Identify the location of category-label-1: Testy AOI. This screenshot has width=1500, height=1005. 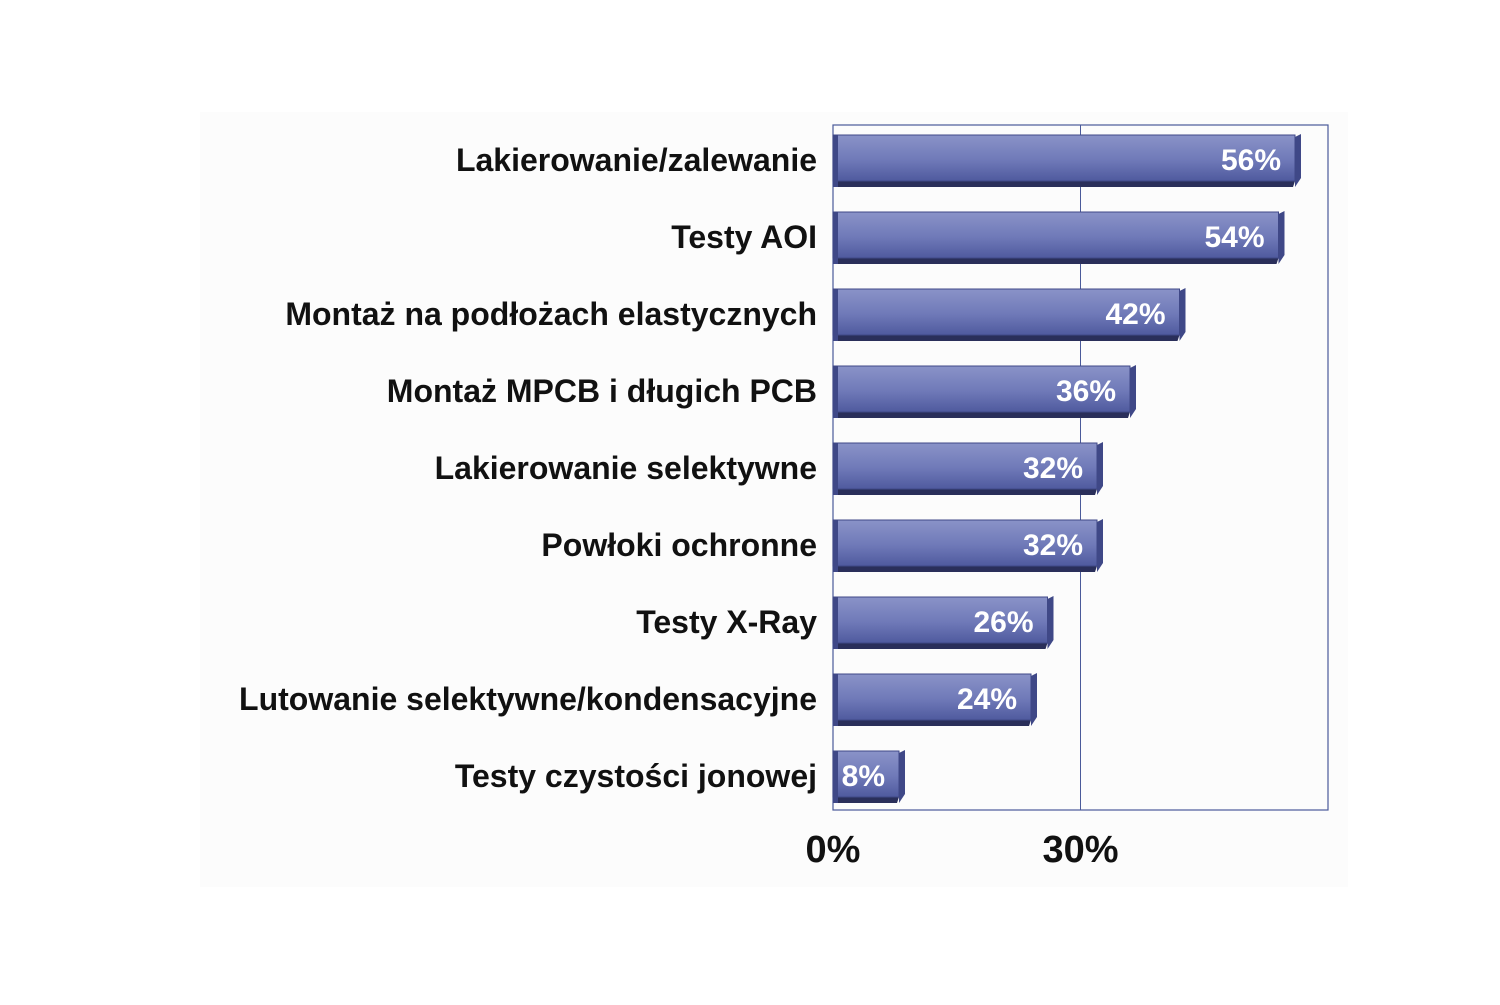
(744, 237).